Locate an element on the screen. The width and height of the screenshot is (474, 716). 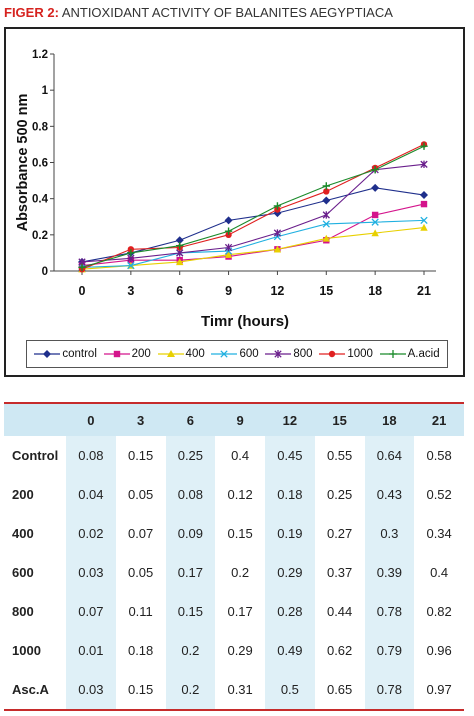
table-cell: 0.5 is located at coordinates (290, 690).